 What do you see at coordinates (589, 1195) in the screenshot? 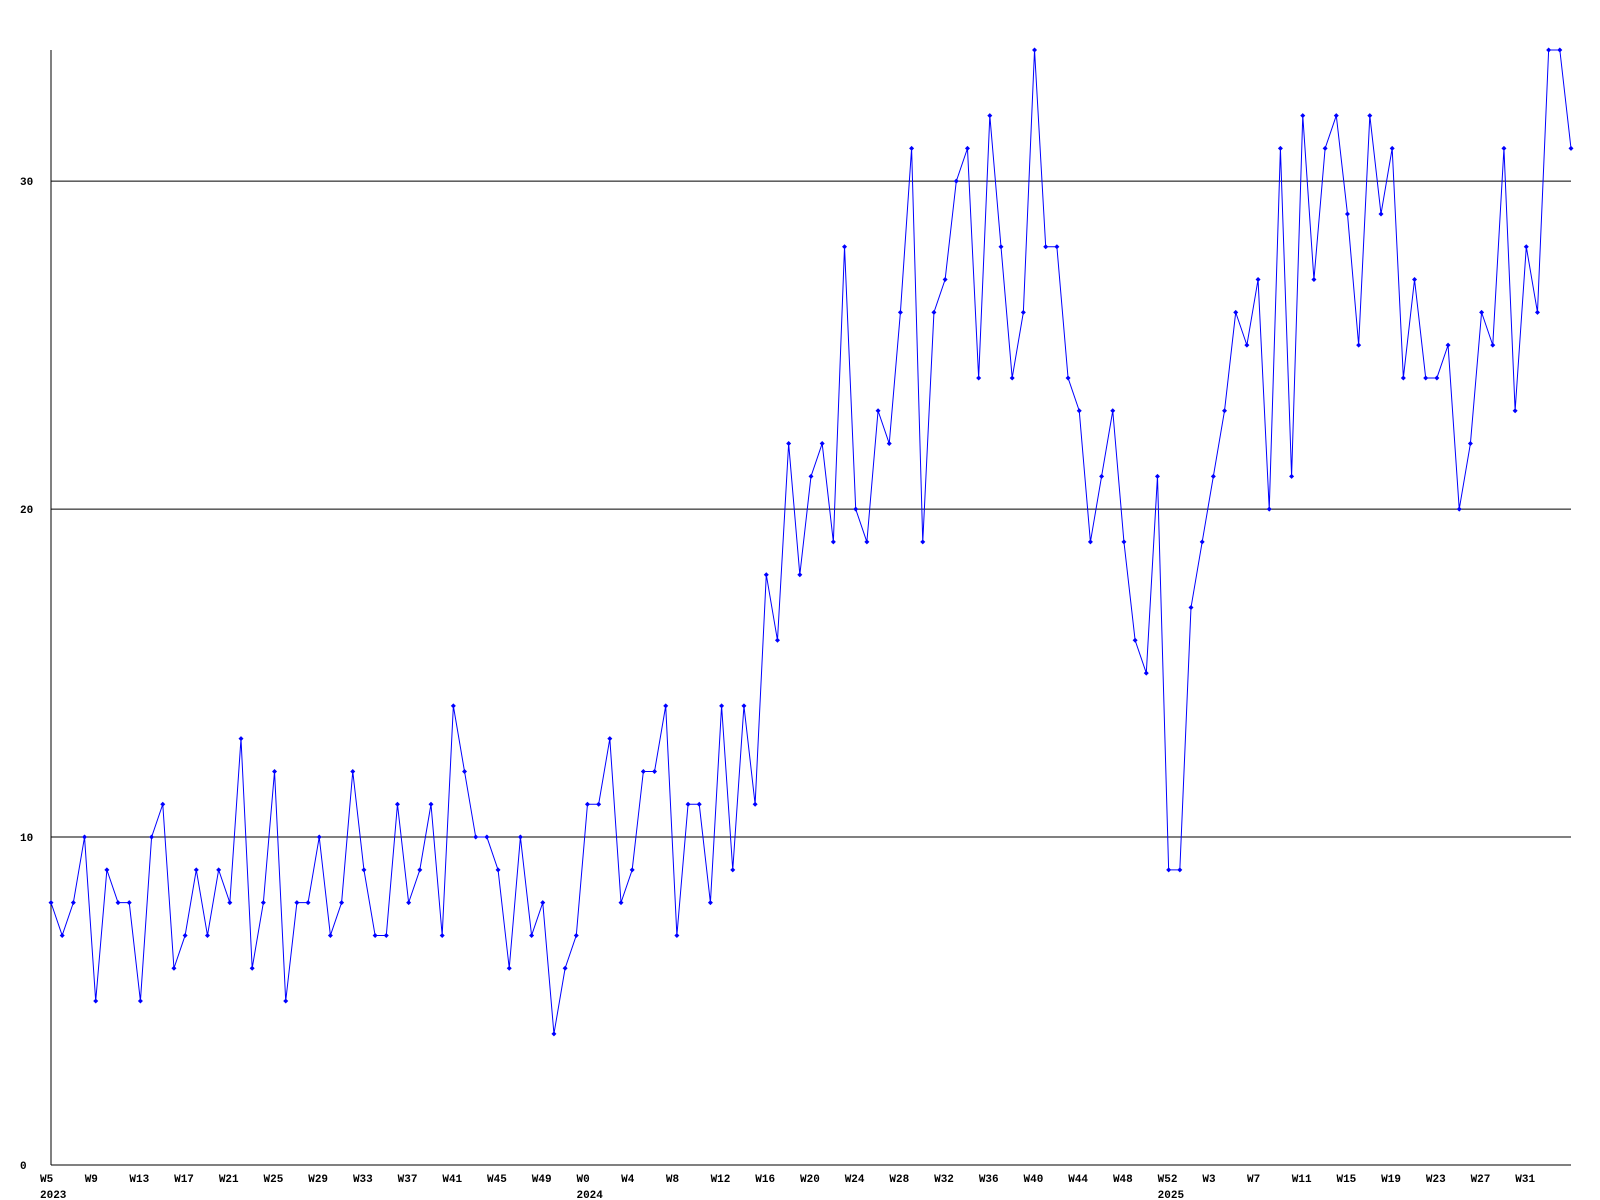
I see `x-year-label: 2024` at bounding box center [589, 1195].